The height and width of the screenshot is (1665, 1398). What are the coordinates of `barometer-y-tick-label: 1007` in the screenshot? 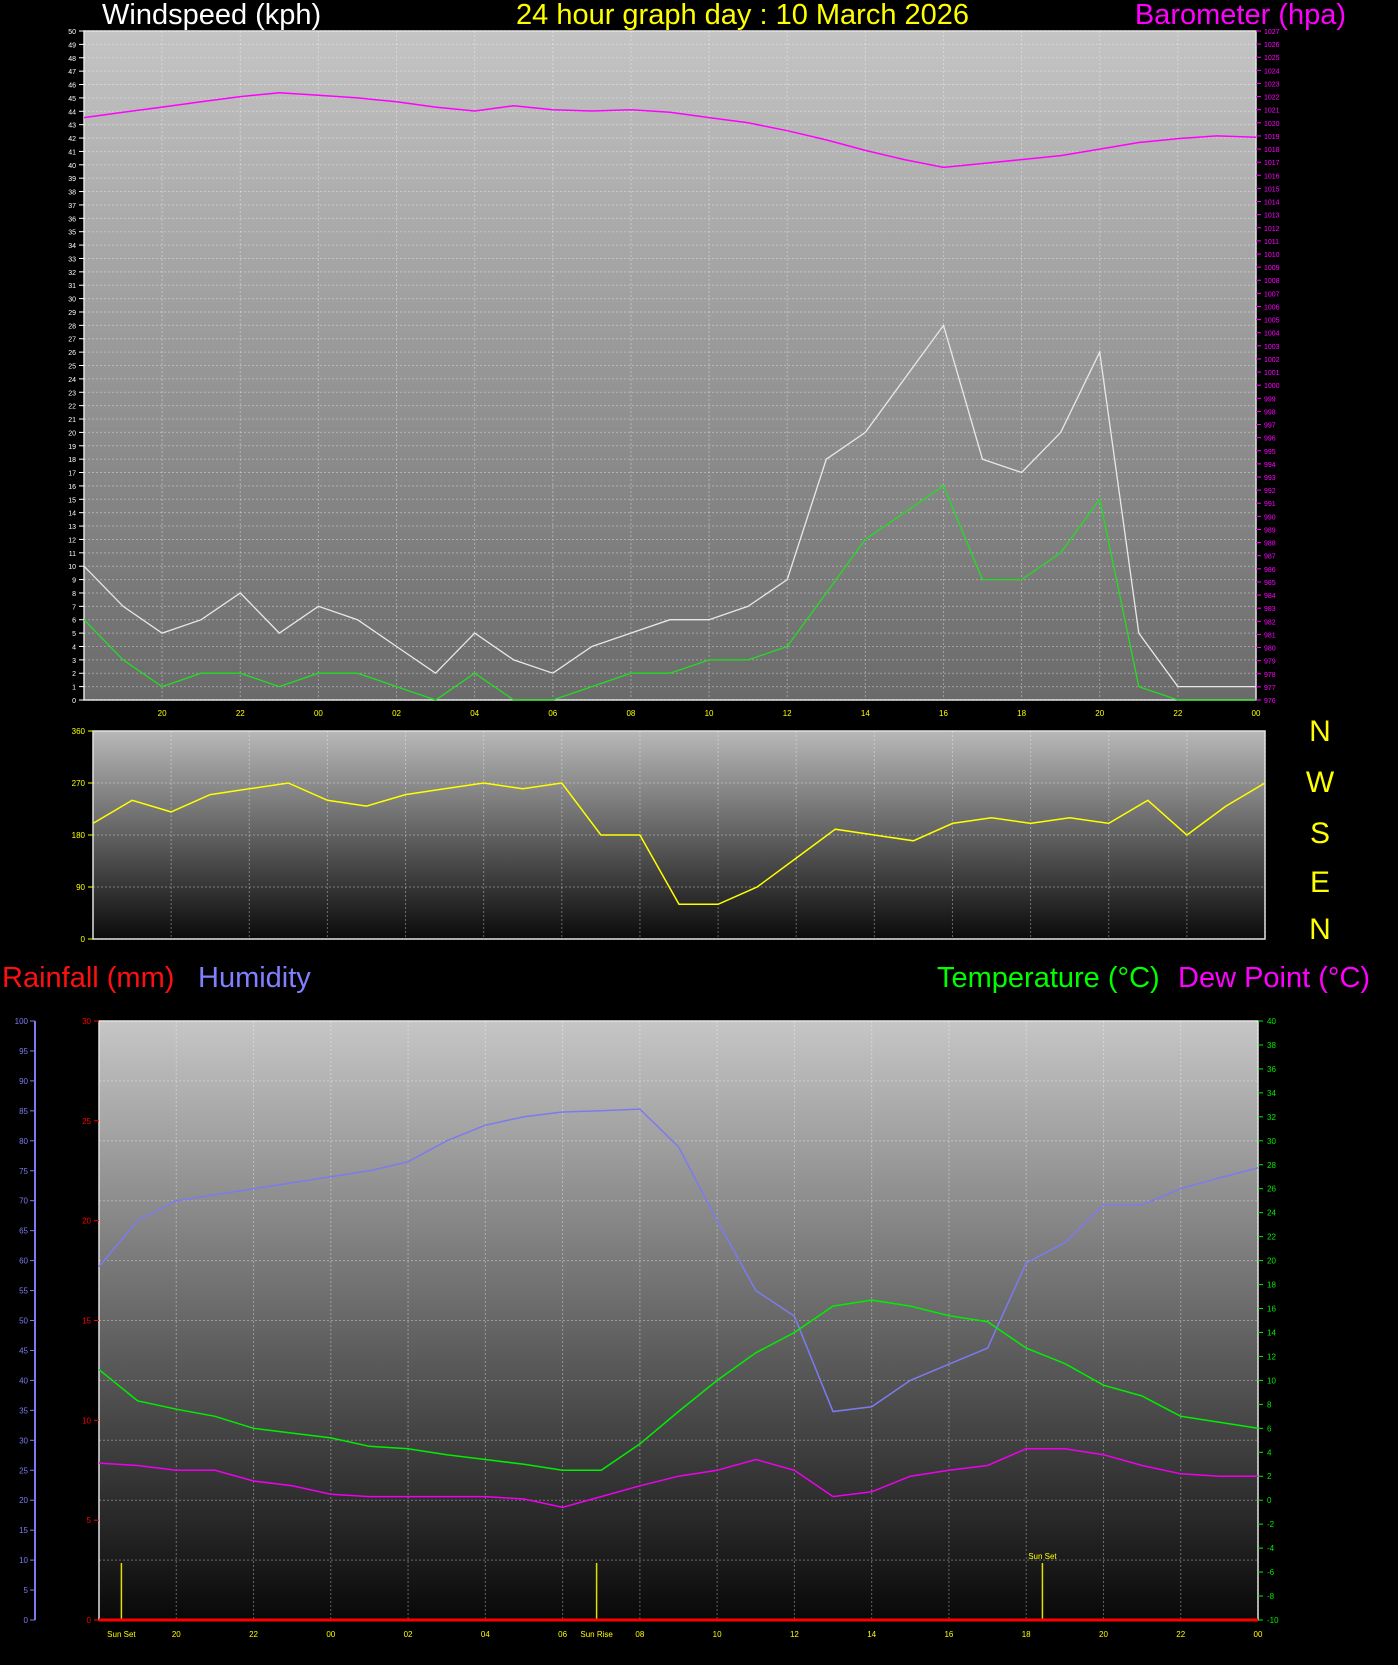 It's located at (1272, 294).